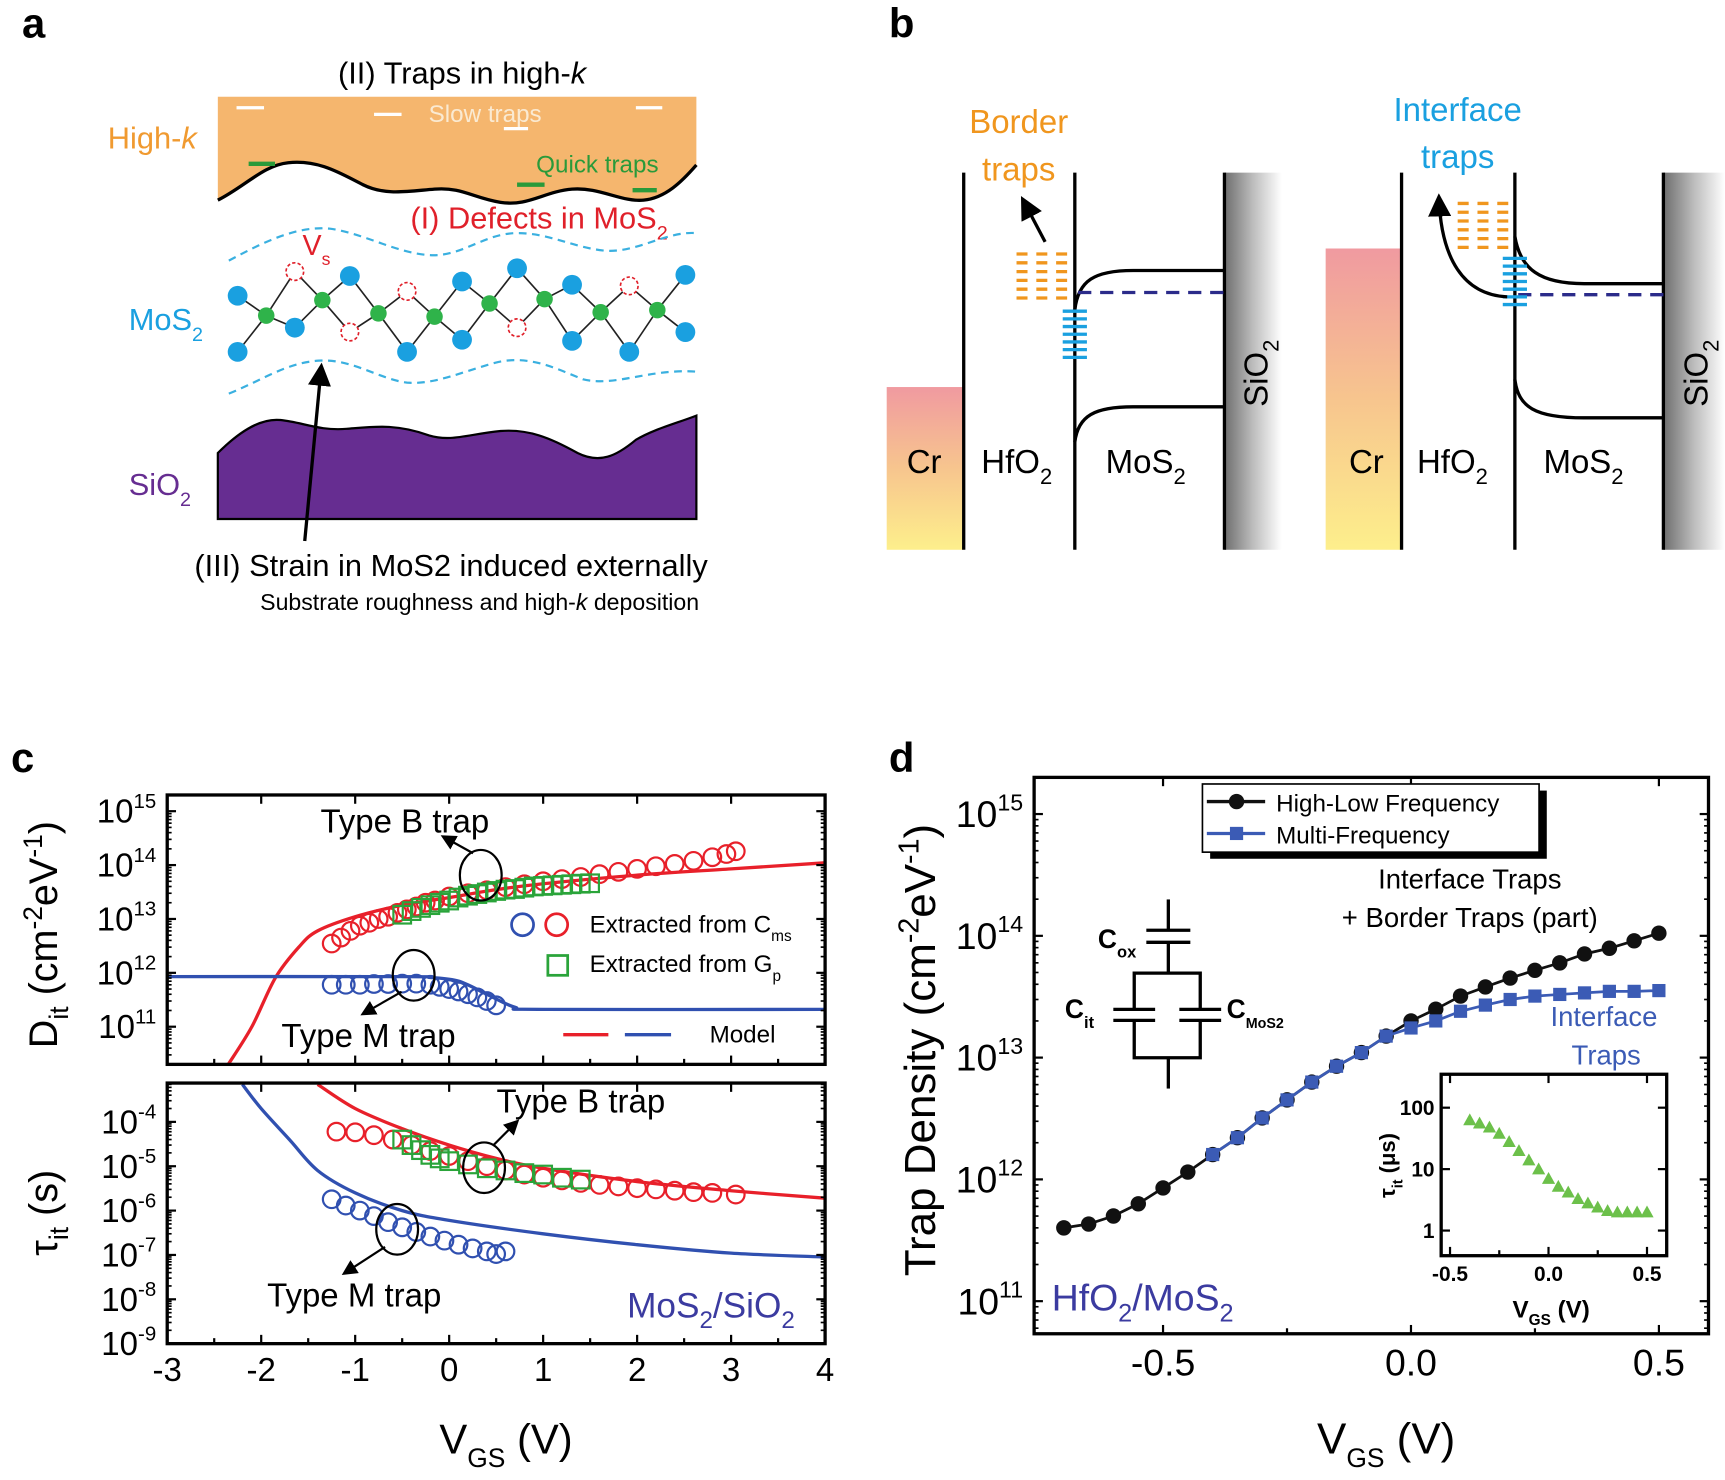 The height and width of the screenshot is (1480, 1725). Describe the element at coordinates (505, 1444) in the screenshot. I see `c-x-axis-label: VGS (V)` at that location.